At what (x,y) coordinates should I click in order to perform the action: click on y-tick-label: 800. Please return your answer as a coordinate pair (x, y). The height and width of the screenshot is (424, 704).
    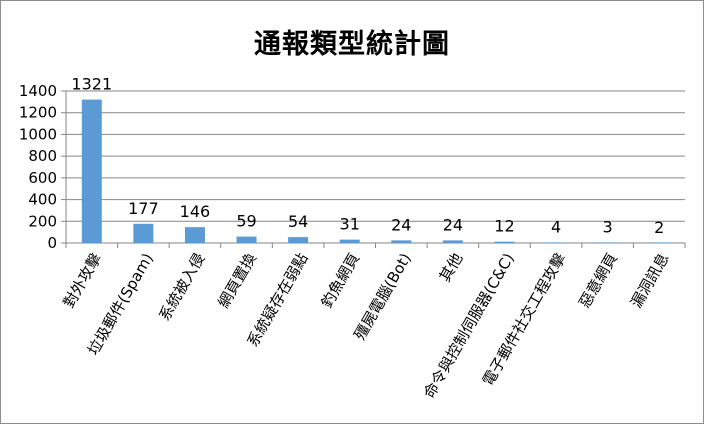
    Looking at the image, I should click on (42, 156).